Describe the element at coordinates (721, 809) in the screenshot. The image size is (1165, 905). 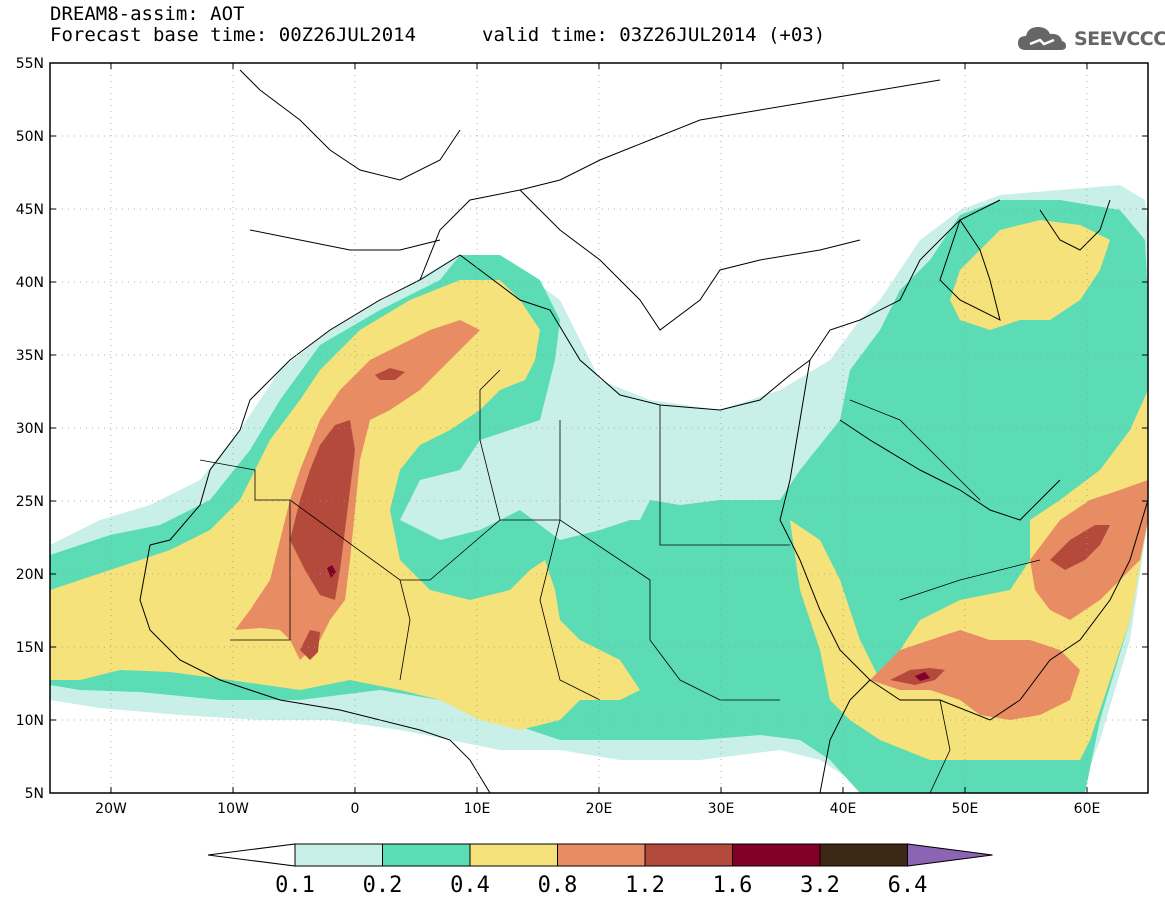
I see `x-tick-label: 30E` at that location.